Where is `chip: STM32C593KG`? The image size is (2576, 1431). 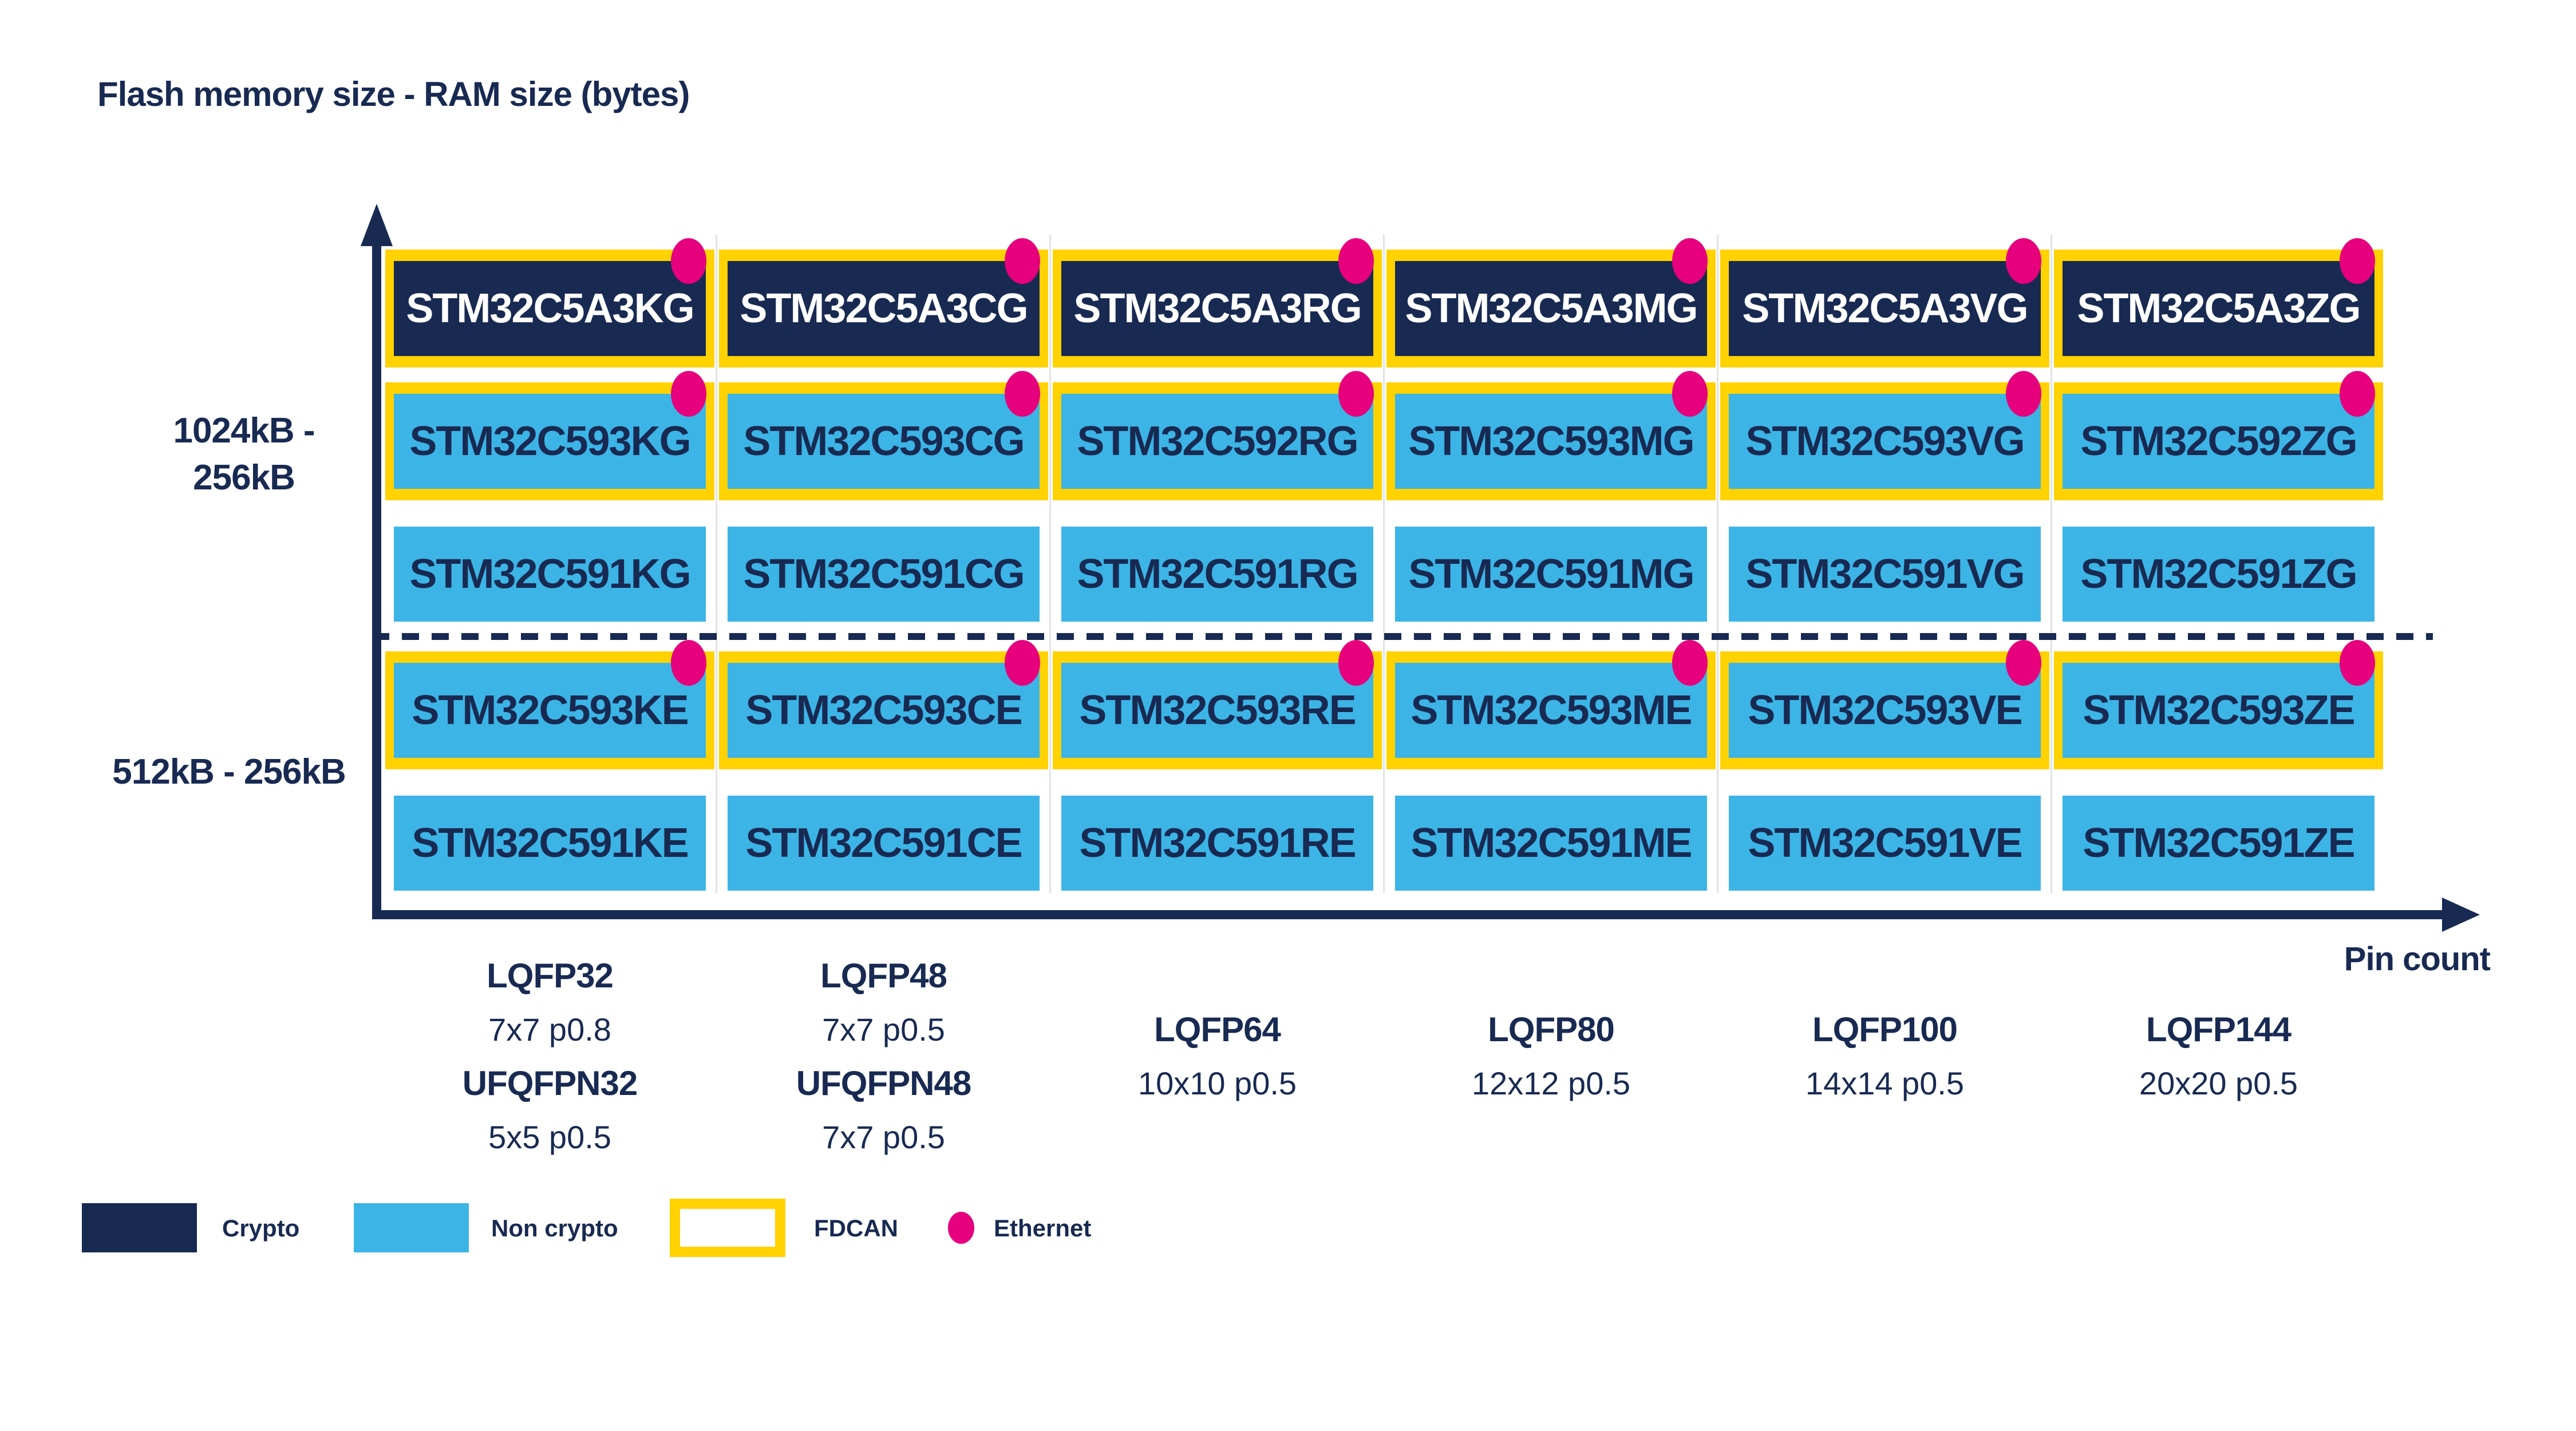 chip: STM32C593KG is located at coordinates (550, 441).